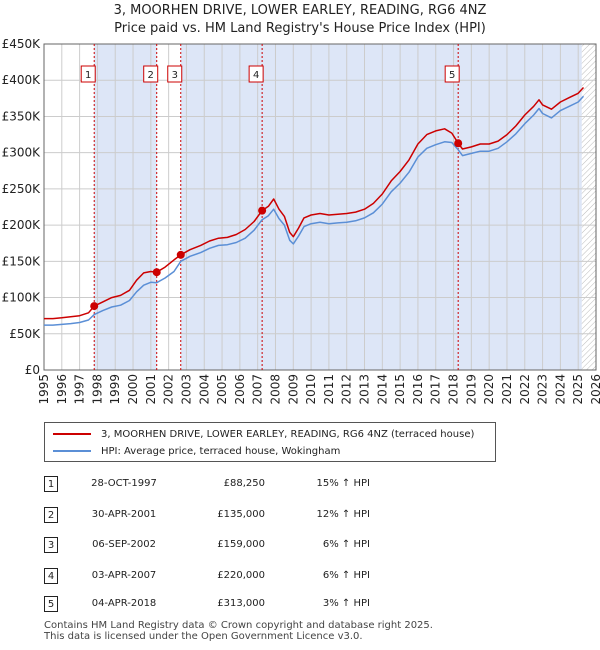  What do you see at coordinates (343, 483) in the screenshot?
I see `sale-hpi-diff: 15% ↑ HPI` at bounding box center [343, 483].